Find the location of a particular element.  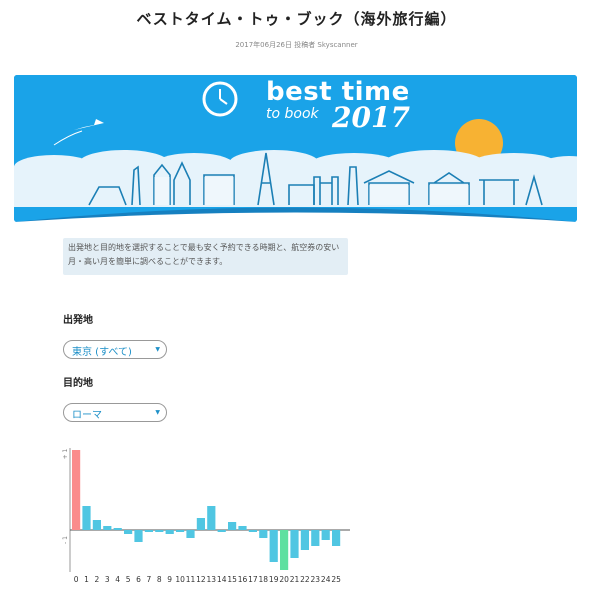

x-tick-label: 6 is located at coordinates (138, 579).